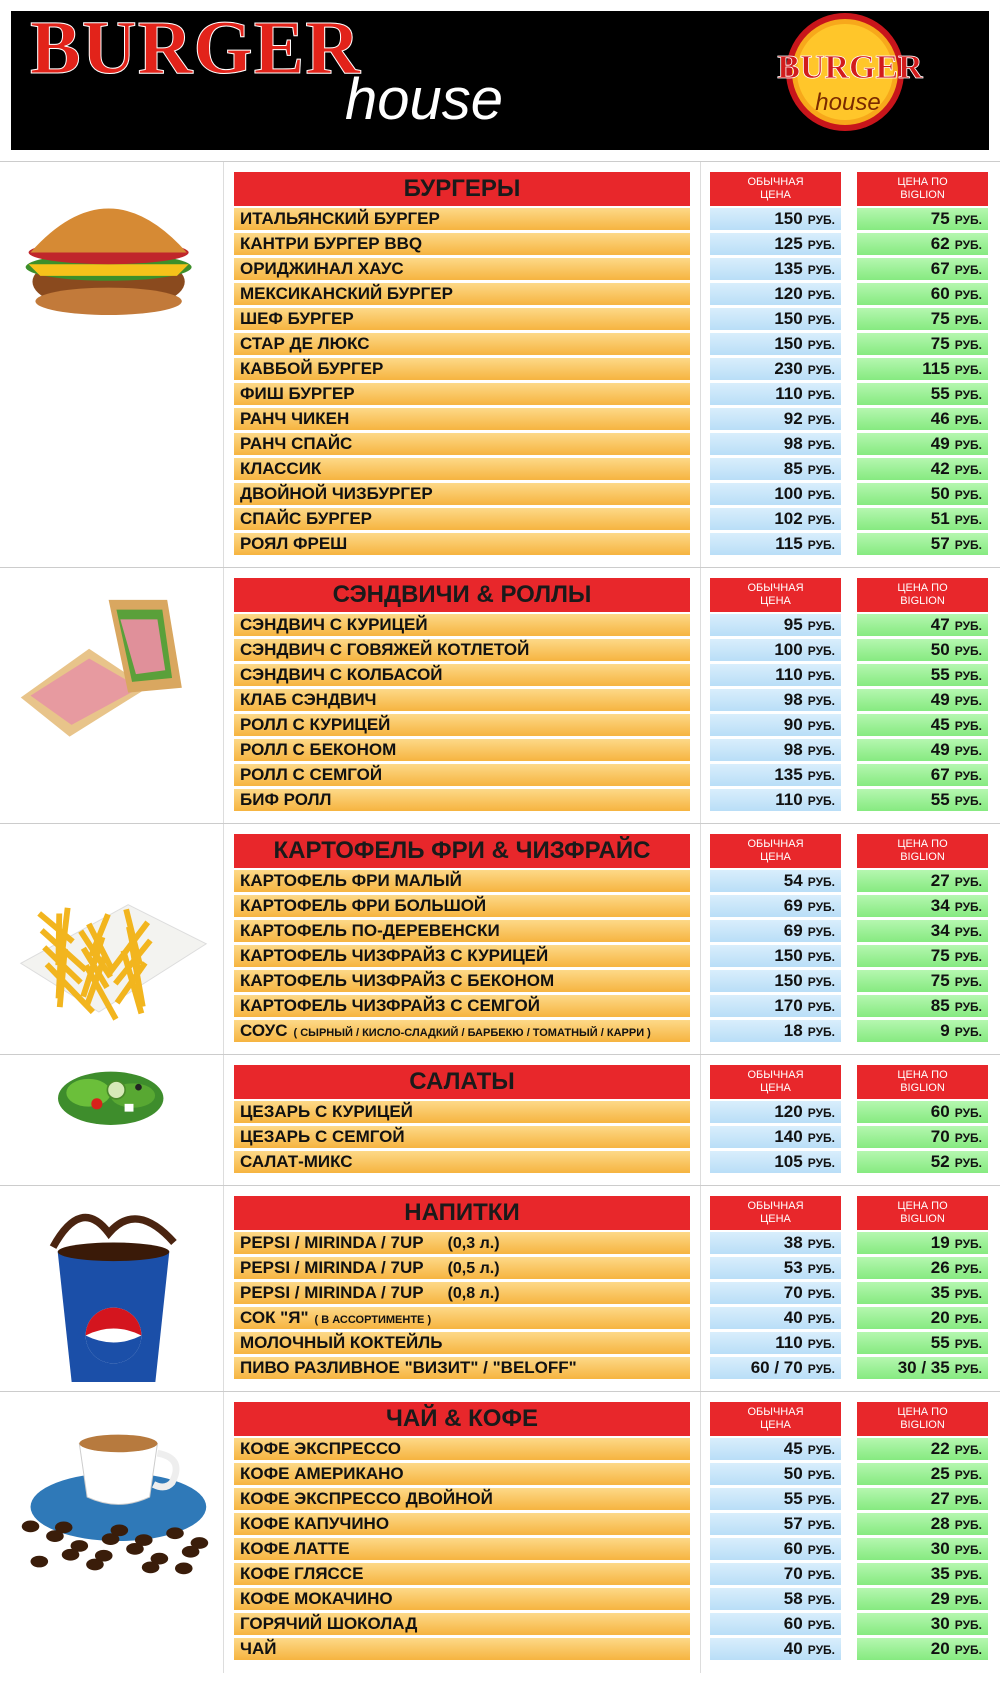  What do you see at coordinates (775, 1368) in the screenshot?
I see `price-cell: 60 / 70 РУБ.` at bounding box center [775, 1368].